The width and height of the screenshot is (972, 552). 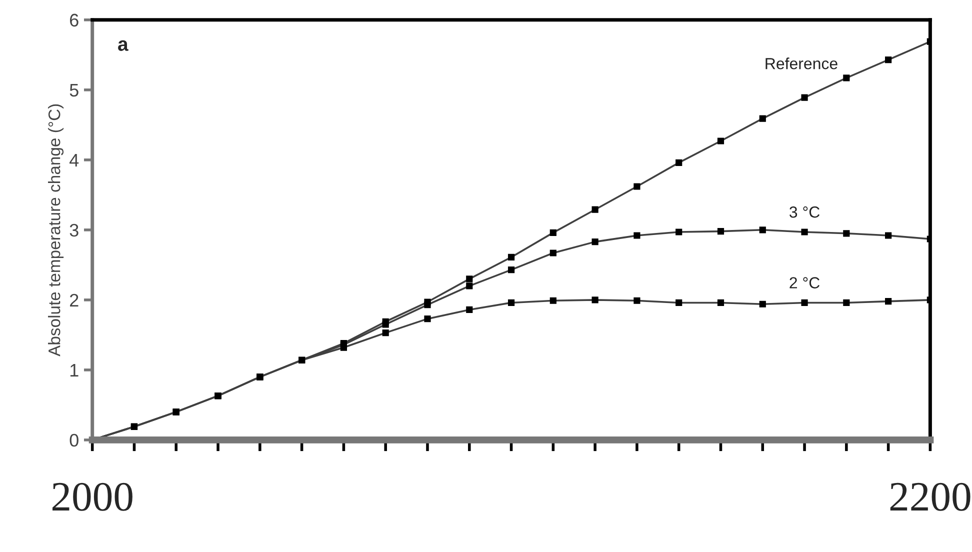 I want to click on series-label: 3 °C, so click(x=805, y=212).